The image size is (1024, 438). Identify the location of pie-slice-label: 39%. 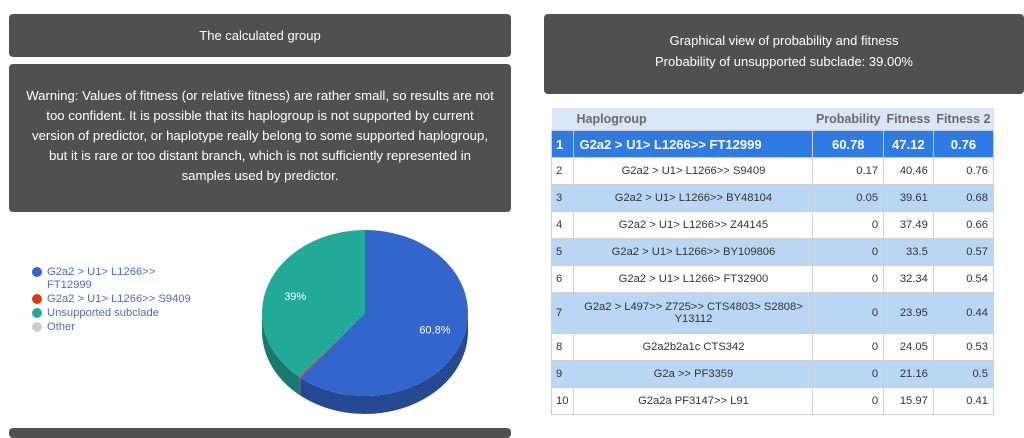
(295, 297).